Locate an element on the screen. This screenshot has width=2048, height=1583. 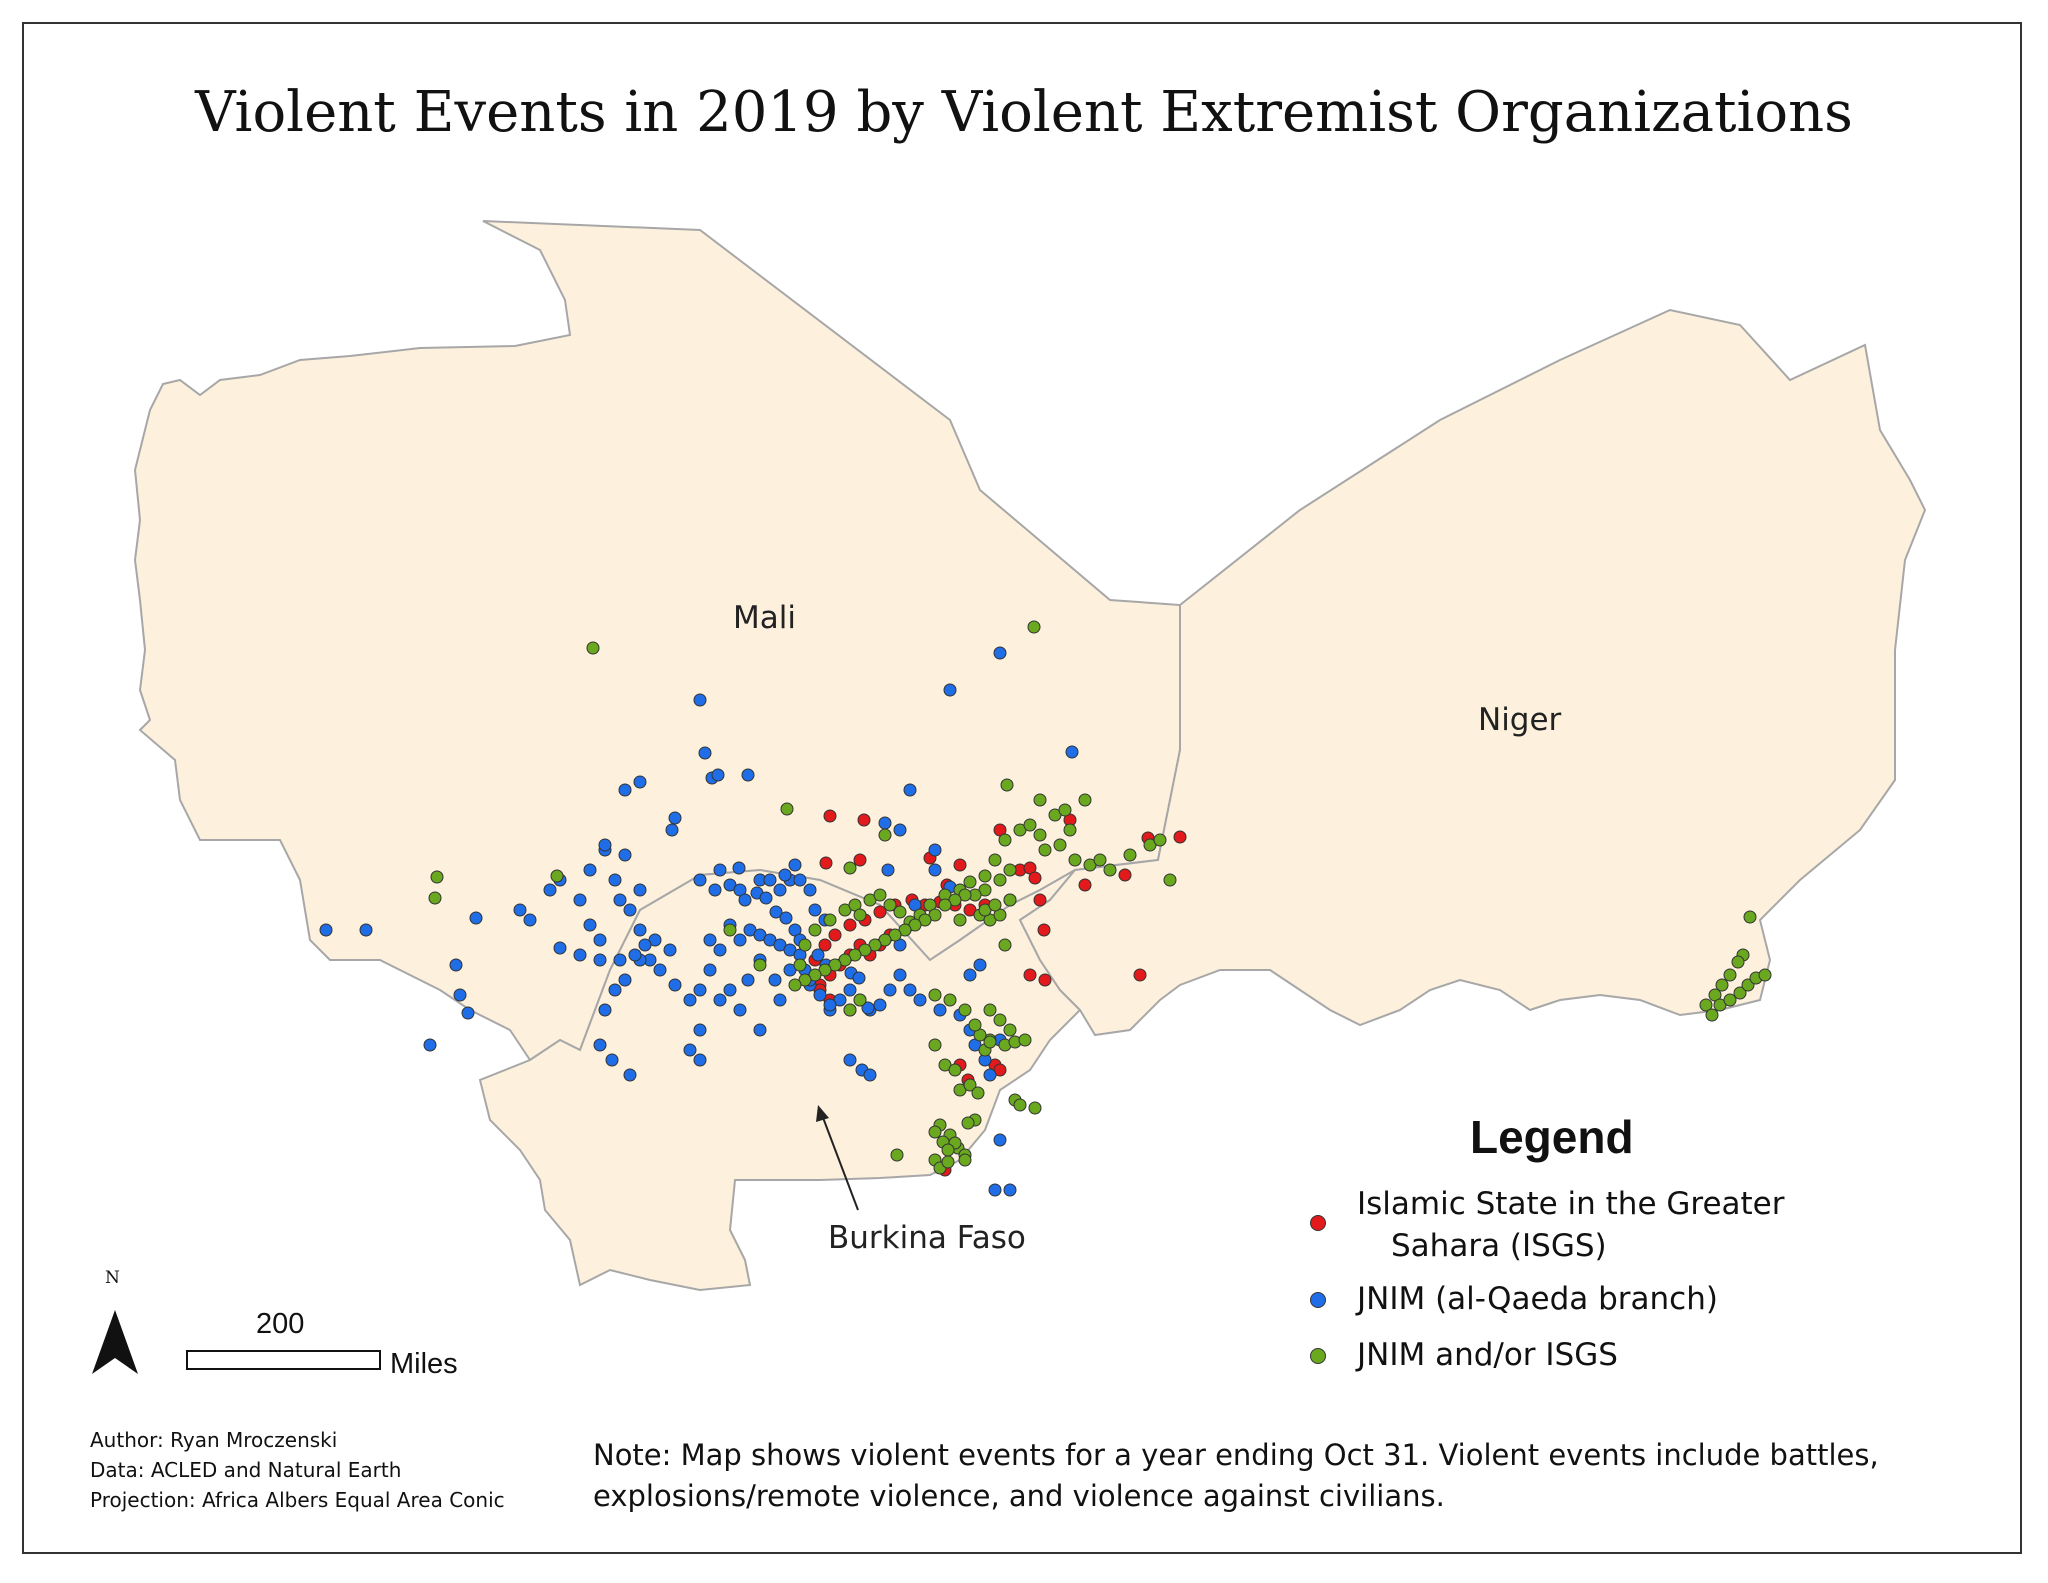
burkina-arrow is located at coordinates (840, 1162).